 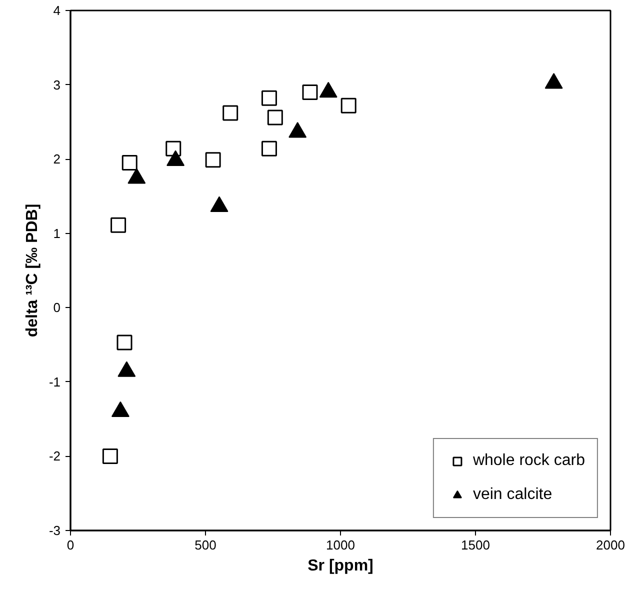 What do you see at coordinates (57, 159) in the screenshot?
I see `y-tick-label: 2` at bounding box center [57, 159].